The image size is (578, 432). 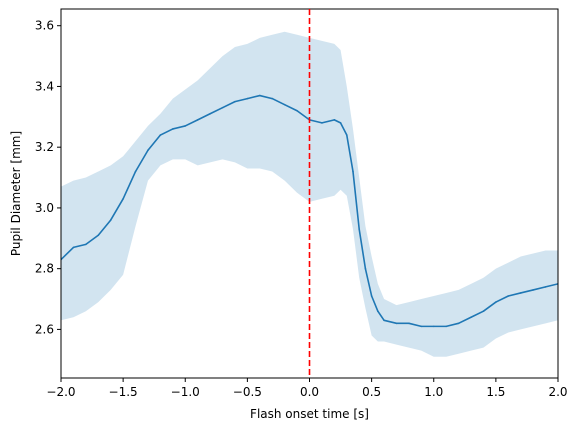 I want to click on x-tick-label: 0.0, so click(x=309, y=392).